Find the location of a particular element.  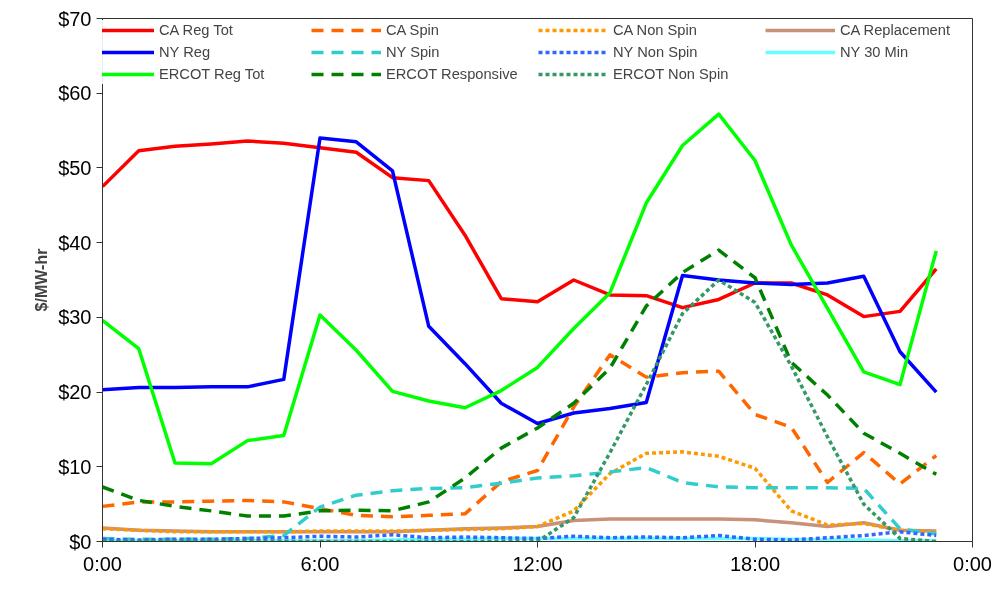

legend-label: NY Non Spin is located at coordinates (656, 52).